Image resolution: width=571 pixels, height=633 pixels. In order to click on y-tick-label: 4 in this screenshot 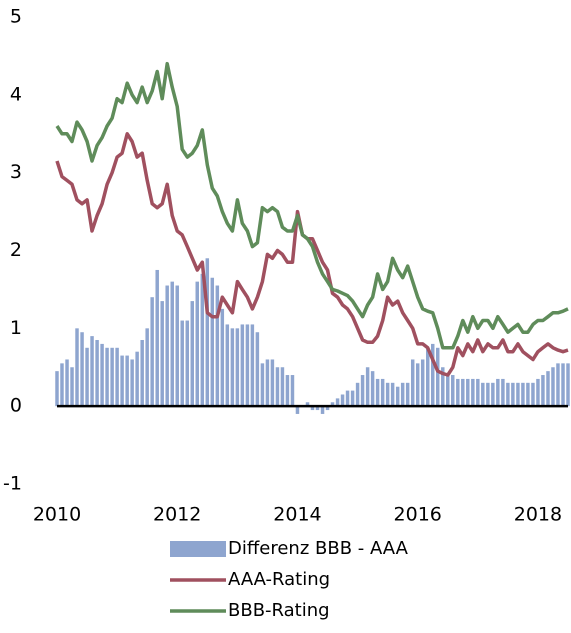, I will do `click(16, 94)`.